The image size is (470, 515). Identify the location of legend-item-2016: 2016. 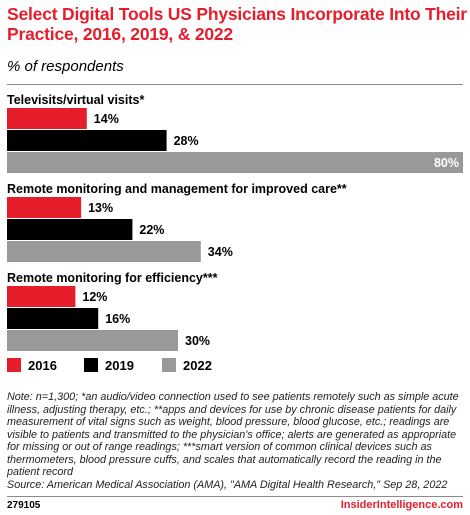
(32, 365).